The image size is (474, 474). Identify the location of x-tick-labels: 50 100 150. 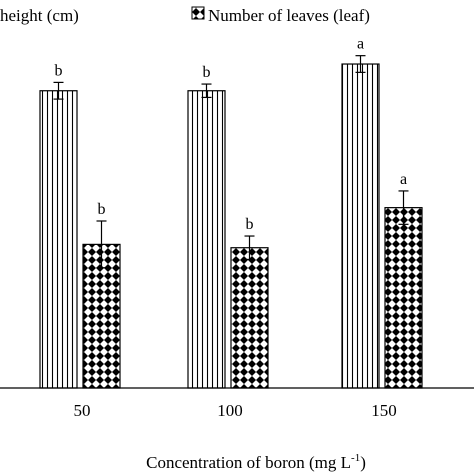
(235, 410).